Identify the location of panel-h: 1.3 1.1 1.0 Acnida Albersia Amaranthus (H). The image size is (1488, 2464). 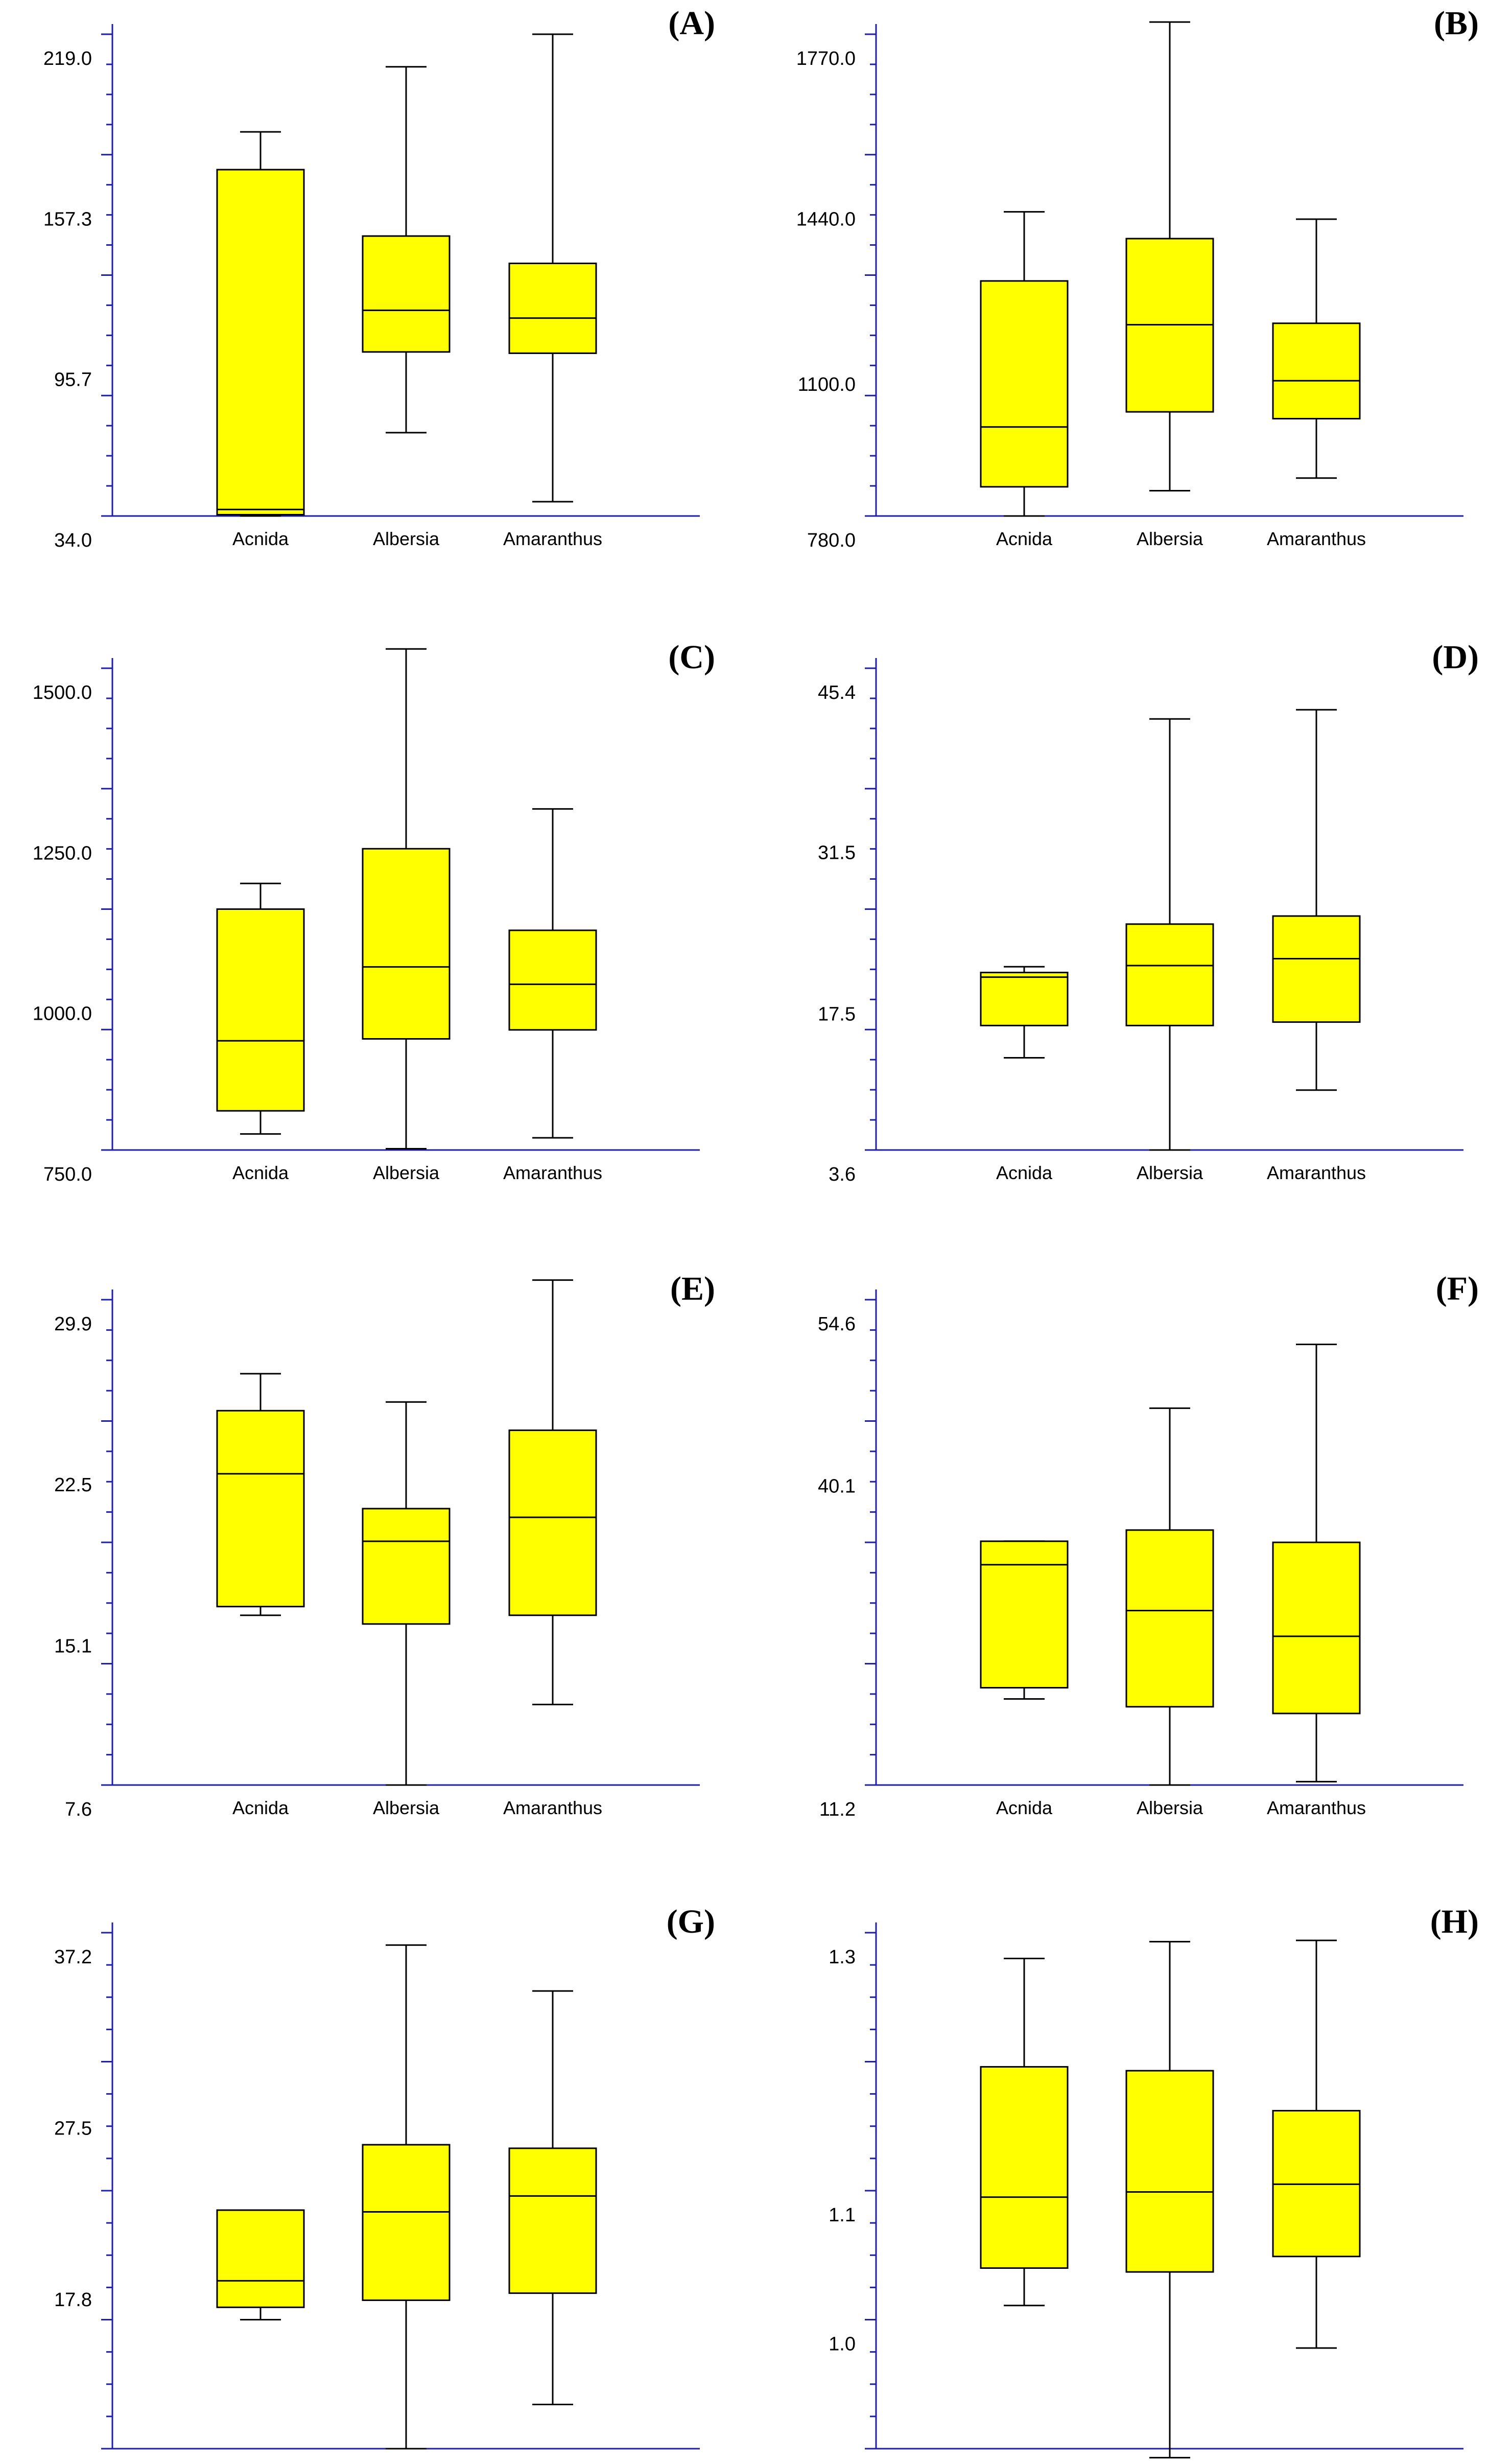
(1154, 2183).